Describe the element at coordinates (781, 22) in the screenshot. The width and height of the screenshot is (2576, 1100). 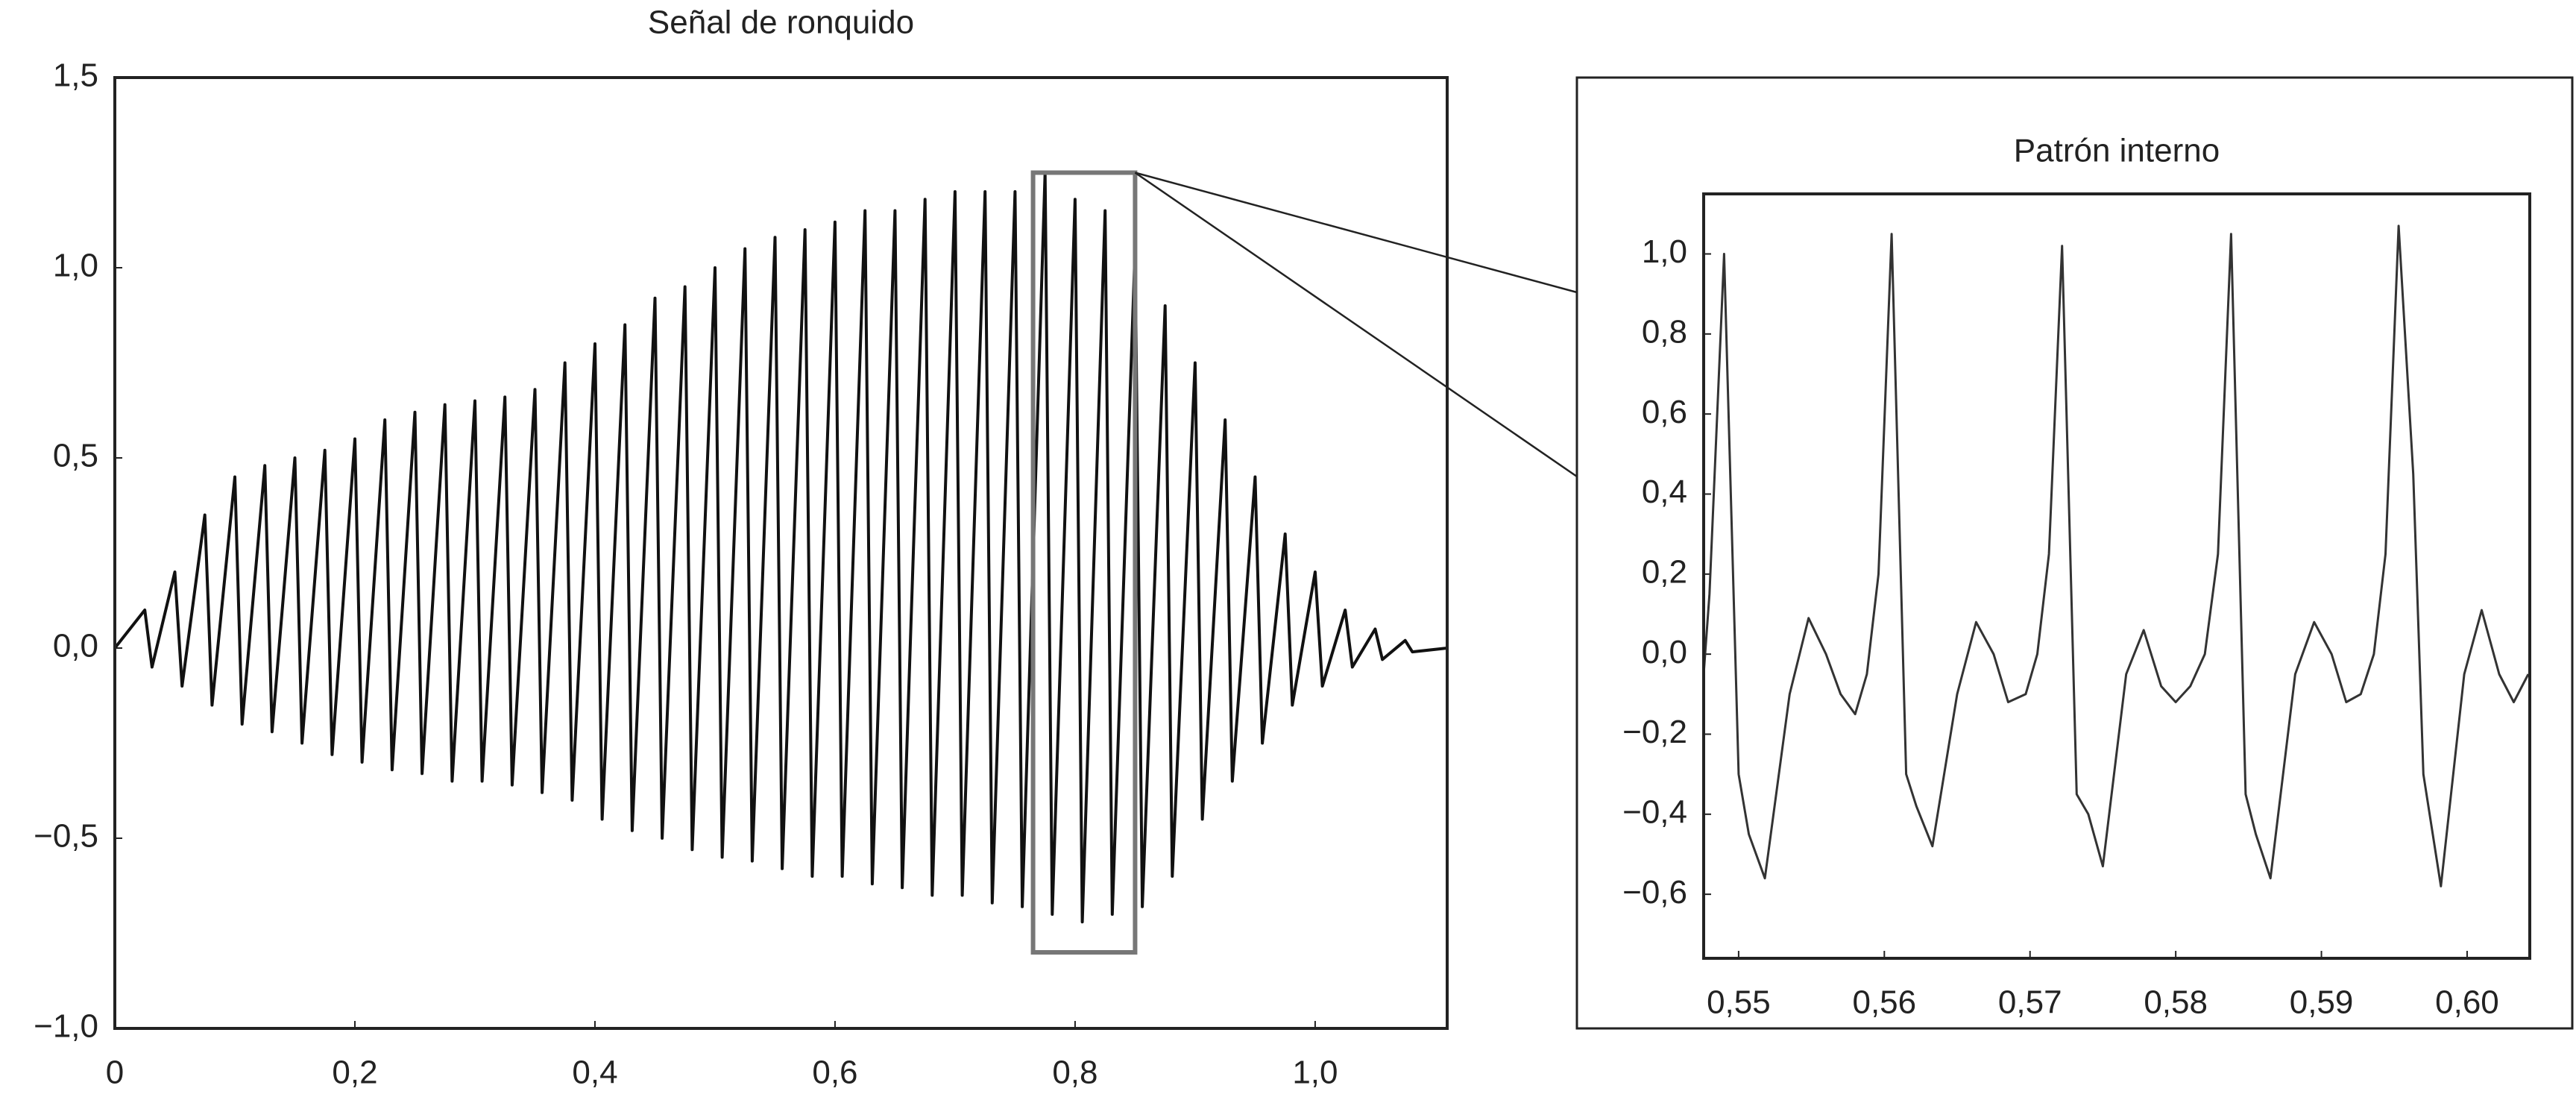
I see `chart-title: Señal de ronquido` at that location.